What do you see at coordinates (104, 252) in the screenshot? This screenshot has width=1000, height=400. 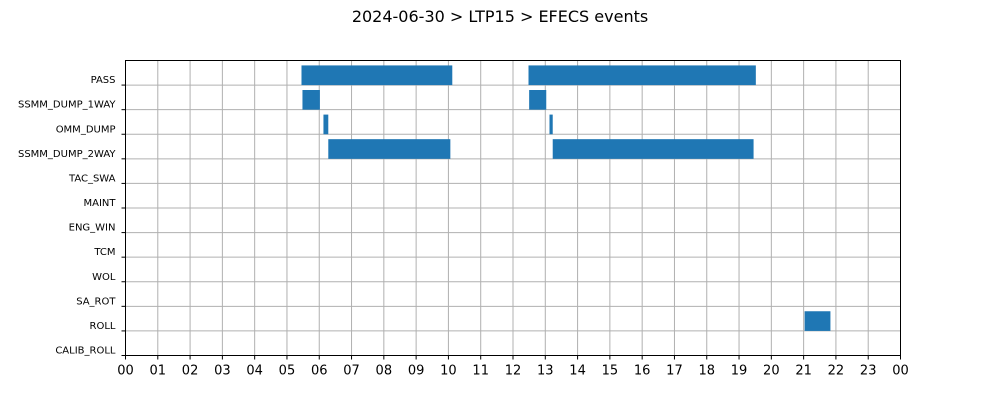 I see `y-tick-label: TCM` at bounding box center [104, 252].